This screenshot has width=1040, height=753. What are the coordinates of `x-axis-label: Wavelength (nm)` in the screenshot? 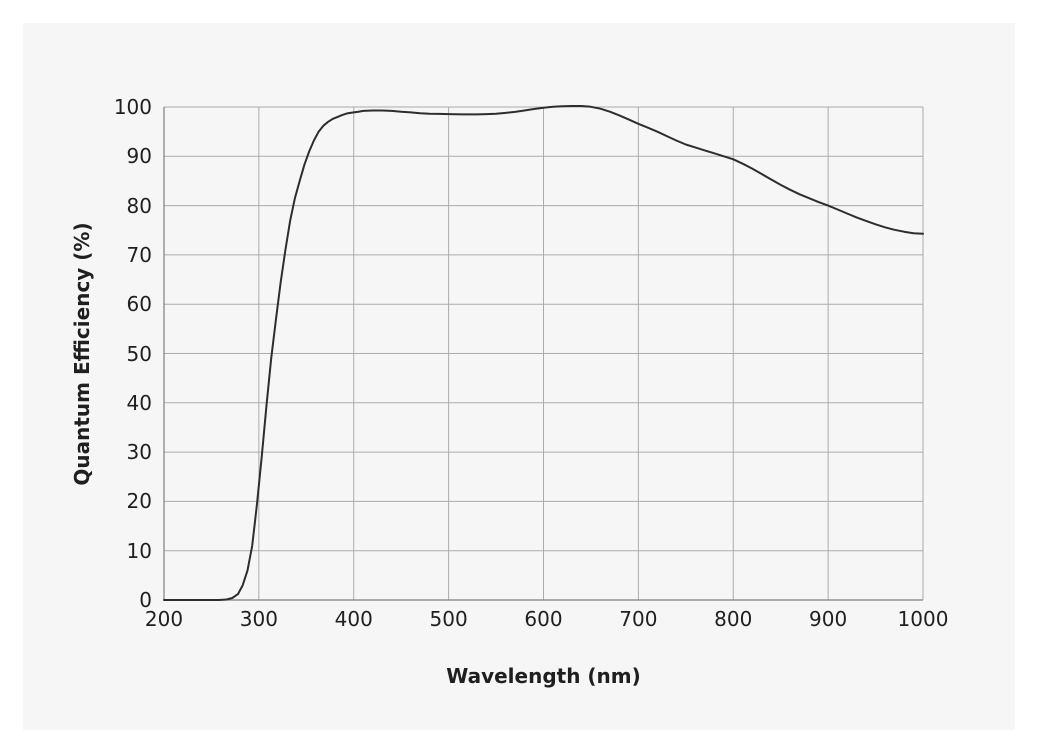 It's located at (543, 676).